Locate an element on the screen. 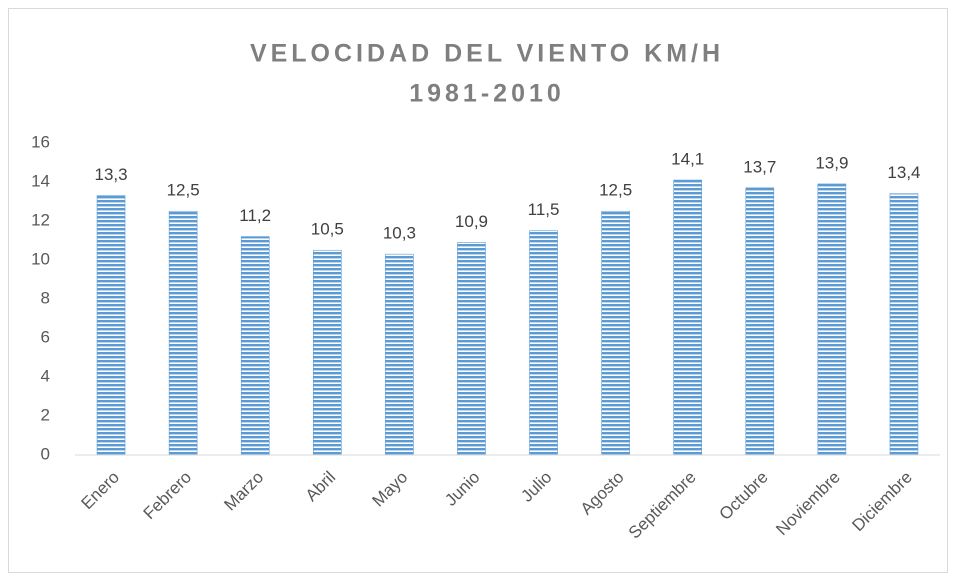  value-label: 13,3 is located at coordinates (110, 174).